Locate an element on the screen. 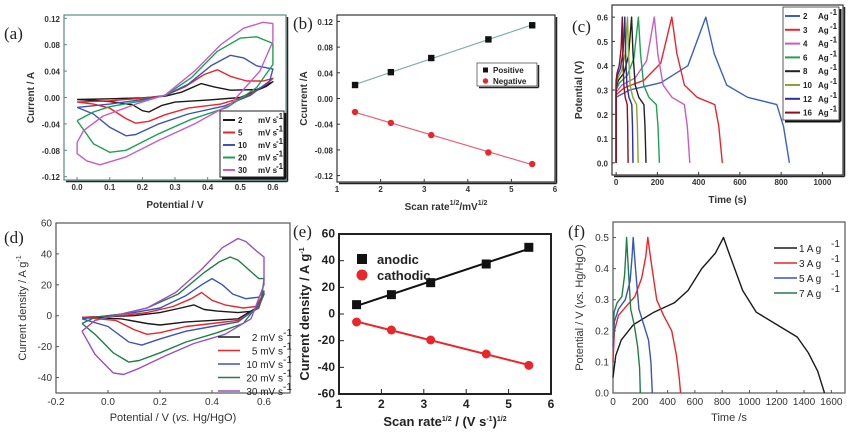 The image size is (863, 433). axis-label-part: Time /s is located at coordinates (729, 418).